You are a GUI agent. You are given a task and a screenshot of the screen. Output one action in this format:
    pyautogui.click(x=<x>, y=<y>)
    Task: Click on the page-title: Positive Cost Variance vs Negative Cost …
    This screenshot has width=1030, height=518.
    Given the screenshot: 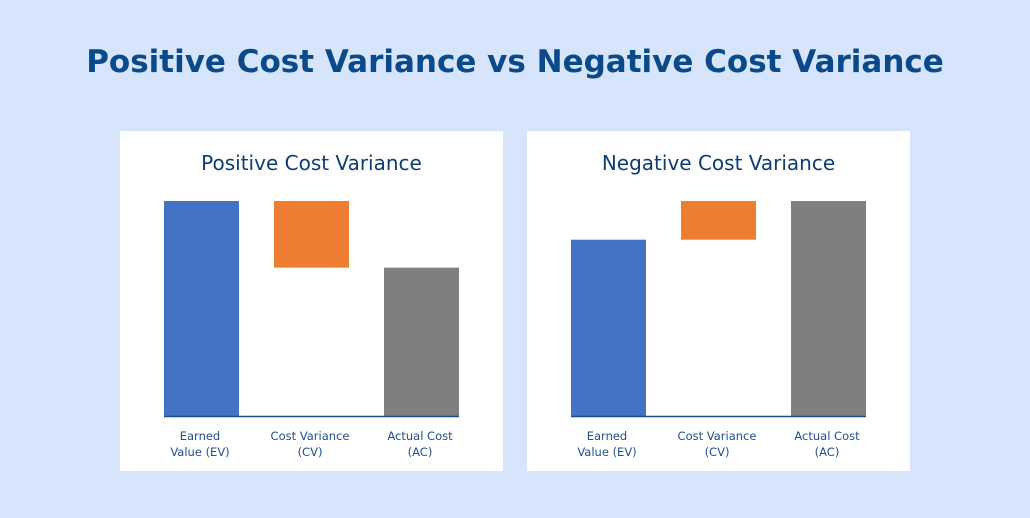 What is the action you would take?
    pyautogui.click(x=515, y=62)
    